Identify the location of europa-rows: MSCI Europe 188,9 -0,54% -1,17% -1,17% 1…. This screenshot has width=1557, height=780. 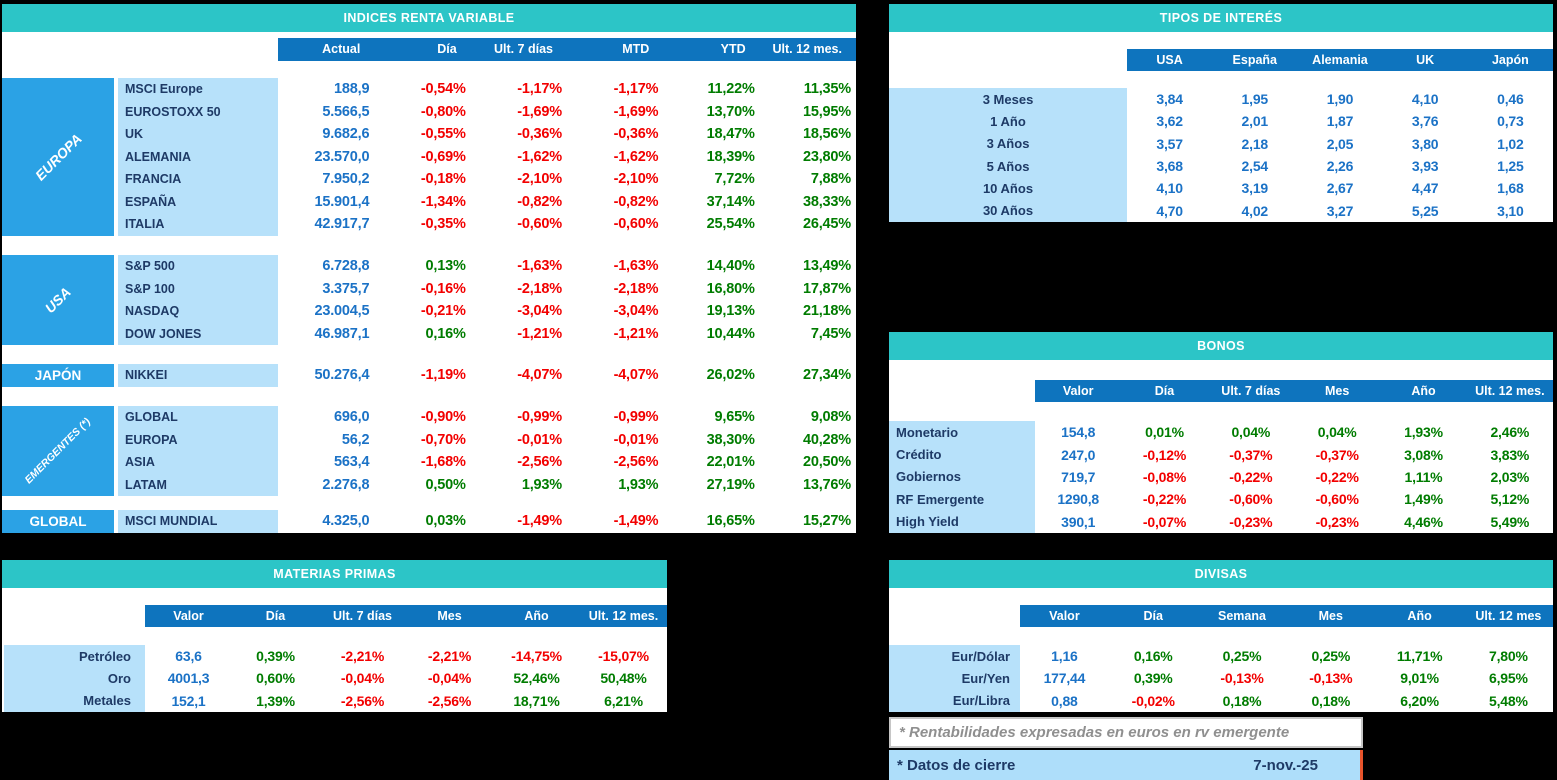
(487, 157).